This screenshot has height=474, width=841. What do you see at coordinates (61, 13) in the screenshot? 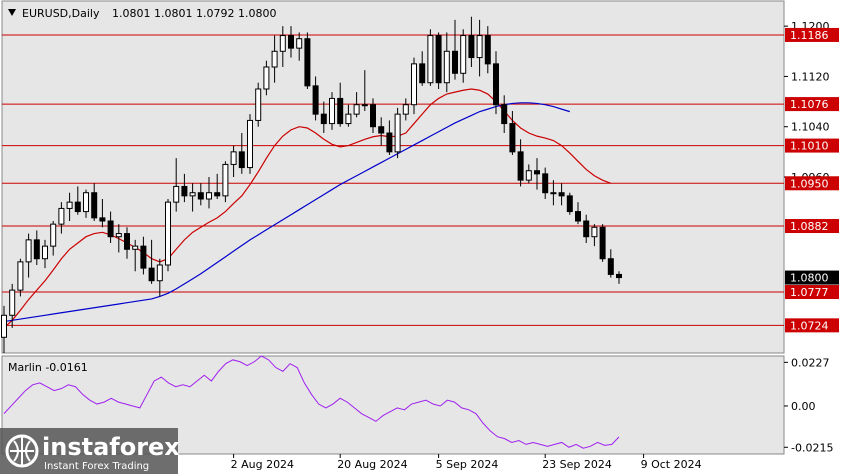
I see `symbol-timeframe: EURUSD,Daily` at bounding box center [61, 13].